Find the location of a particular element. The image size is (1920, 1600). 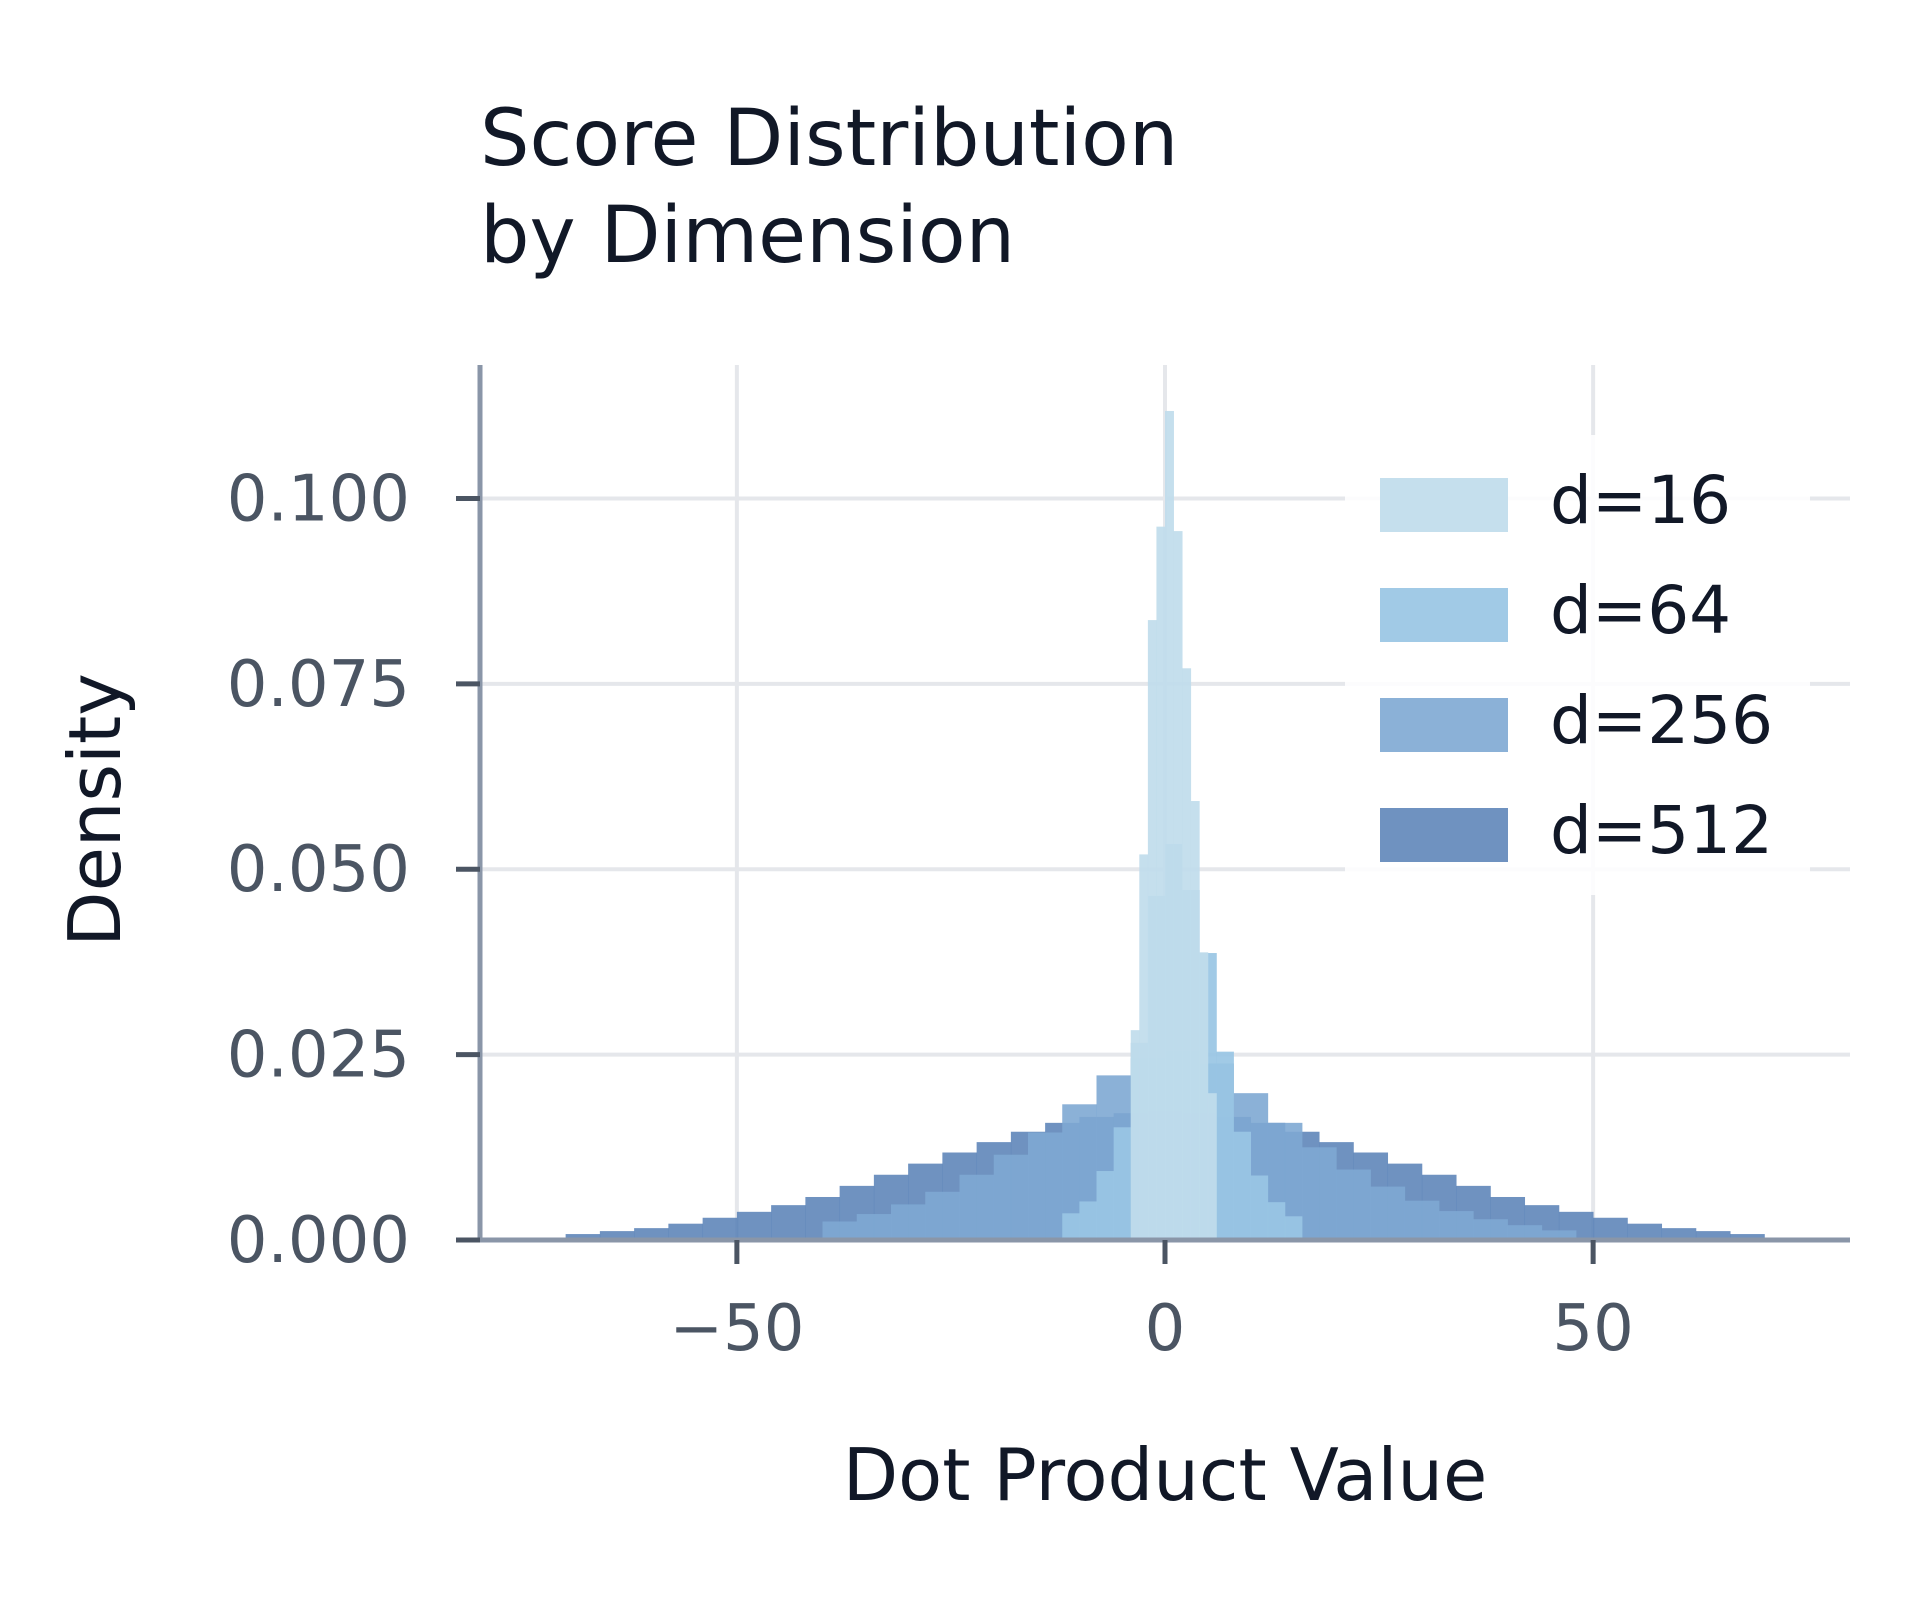

x-axis-ticks: −50 0 50 is located at coordinates (1151, 1303).